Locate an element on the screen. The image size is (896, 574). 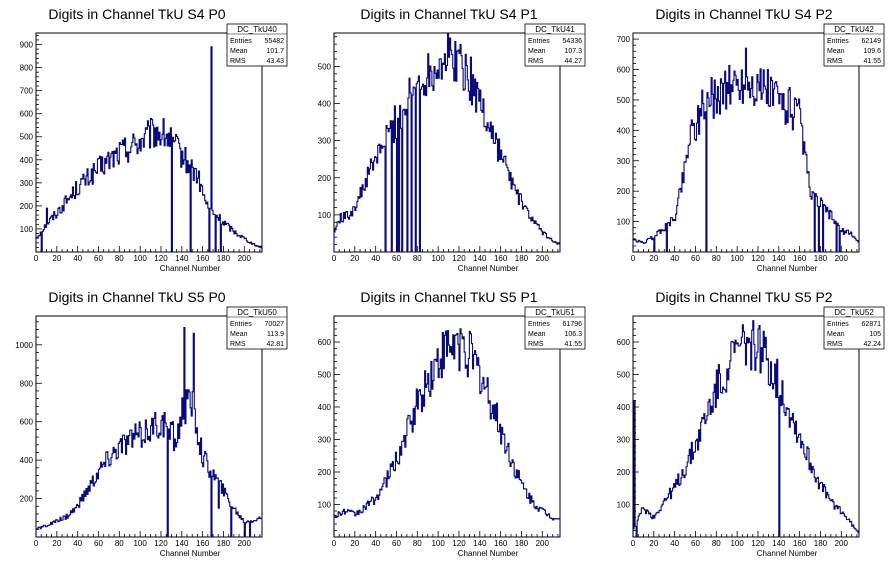
stats-value: 42.81 is located at coordinates (275, 344).